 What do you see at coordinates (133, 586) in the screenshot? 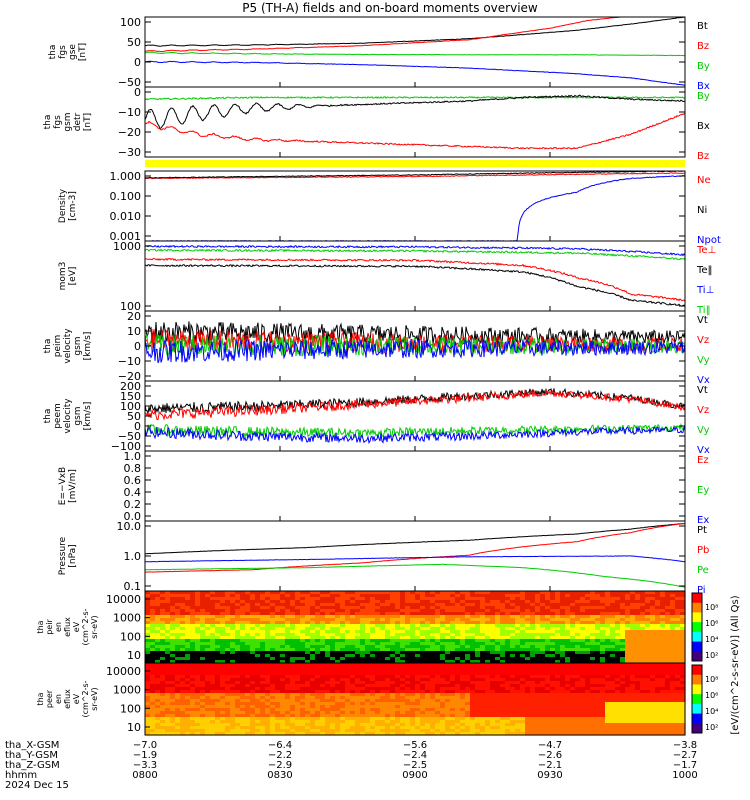
I see `ytick-label: 0.1` at bounding box center [133, 586].